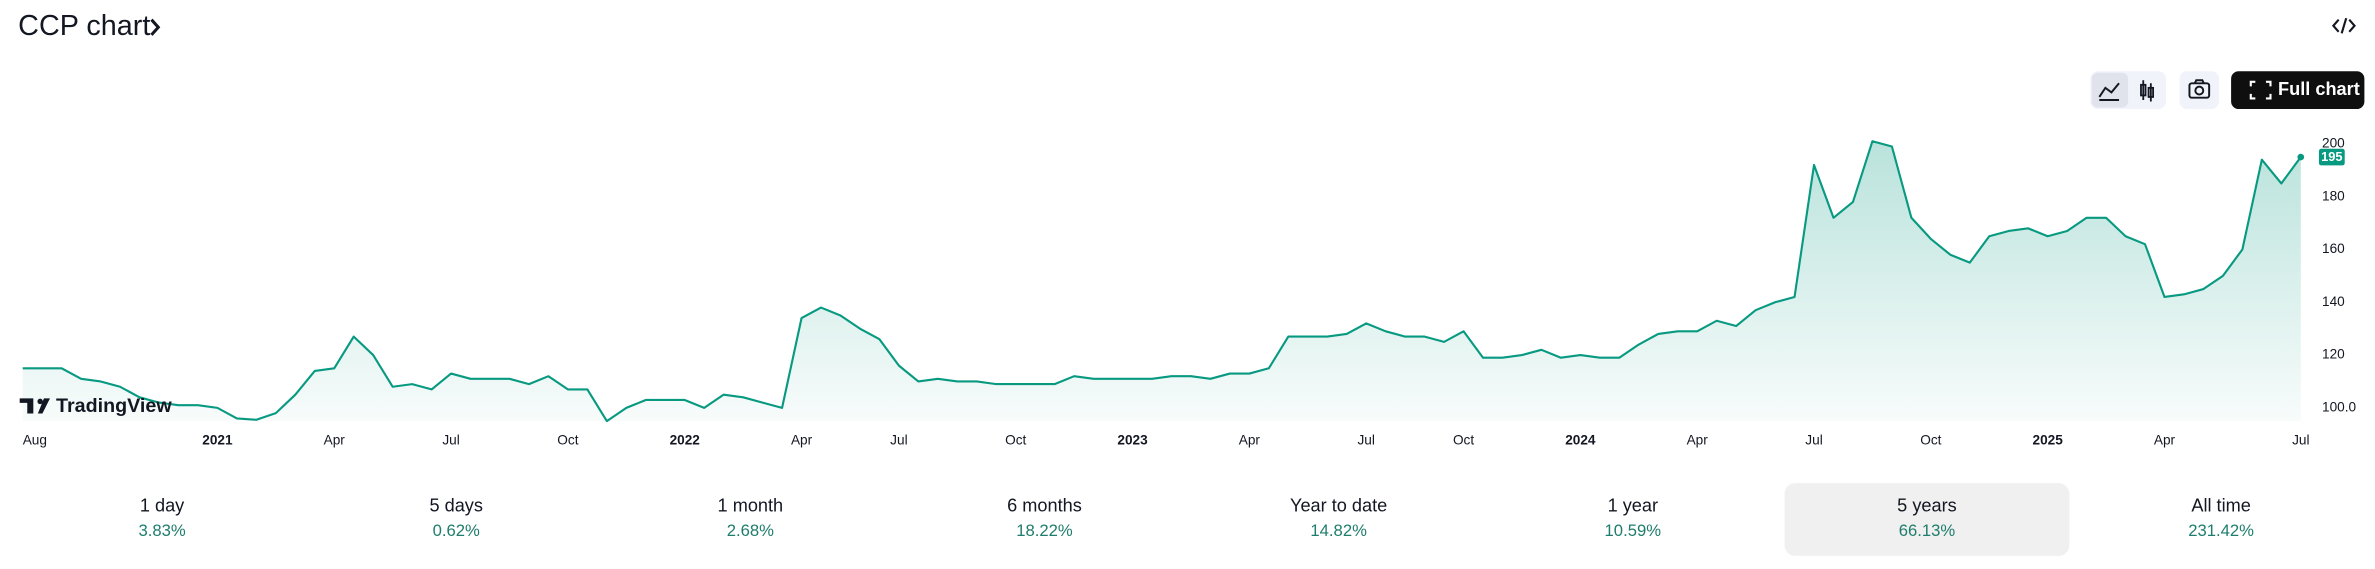 The width and height of the screenshot is (2375, 569). Describe the element at coordinates (1927, 519) in the screenshot. I see `selected-period-bg` at that location.